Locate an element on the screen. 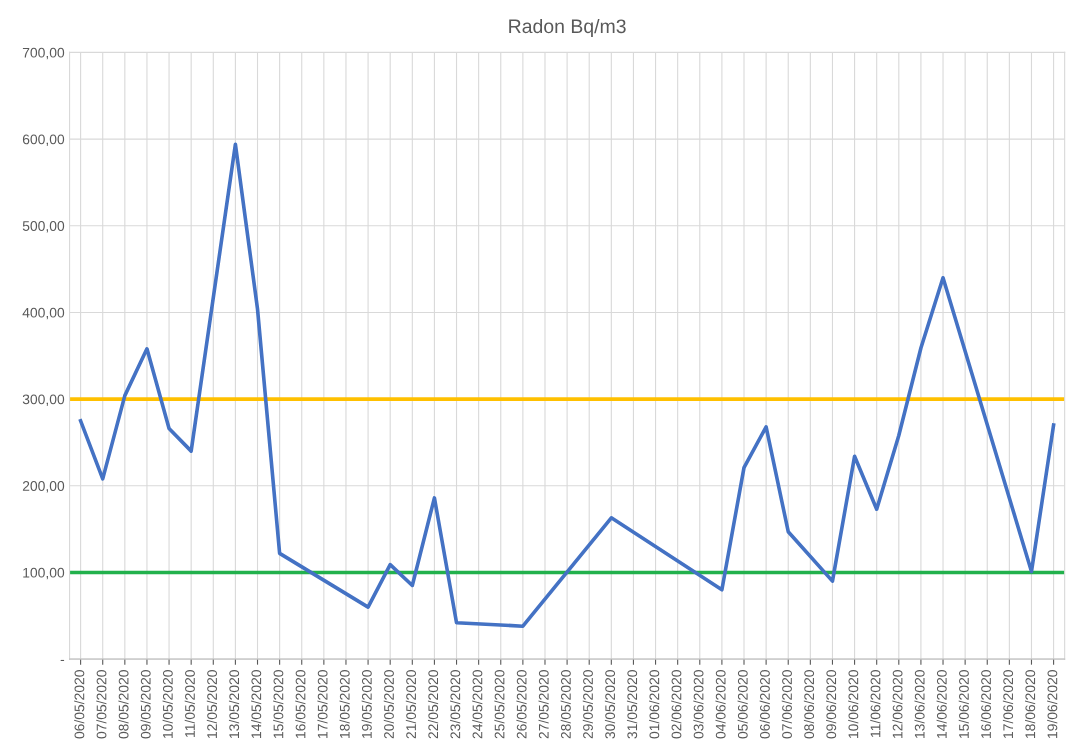  x-tick-label: 08/06/2020 is located at coordinates (809, 704).